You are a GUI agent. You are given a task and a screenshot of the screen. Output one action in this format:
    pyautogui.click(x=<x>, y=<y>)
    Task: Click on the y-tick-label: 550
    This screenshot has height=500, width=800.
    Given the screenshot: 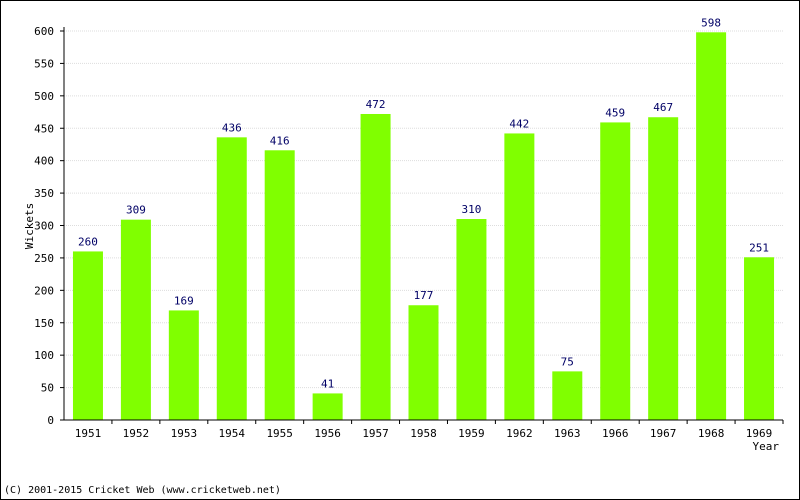 What is the action you would take?
    pyautogui.click(x=44, y=63)
    